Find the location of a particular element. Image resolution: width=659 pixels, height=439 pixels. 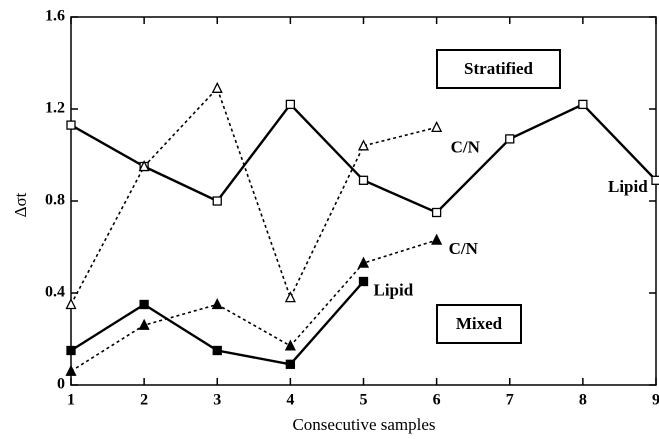

y-tick-label: 0.8 is located at coordinates (55, 200).